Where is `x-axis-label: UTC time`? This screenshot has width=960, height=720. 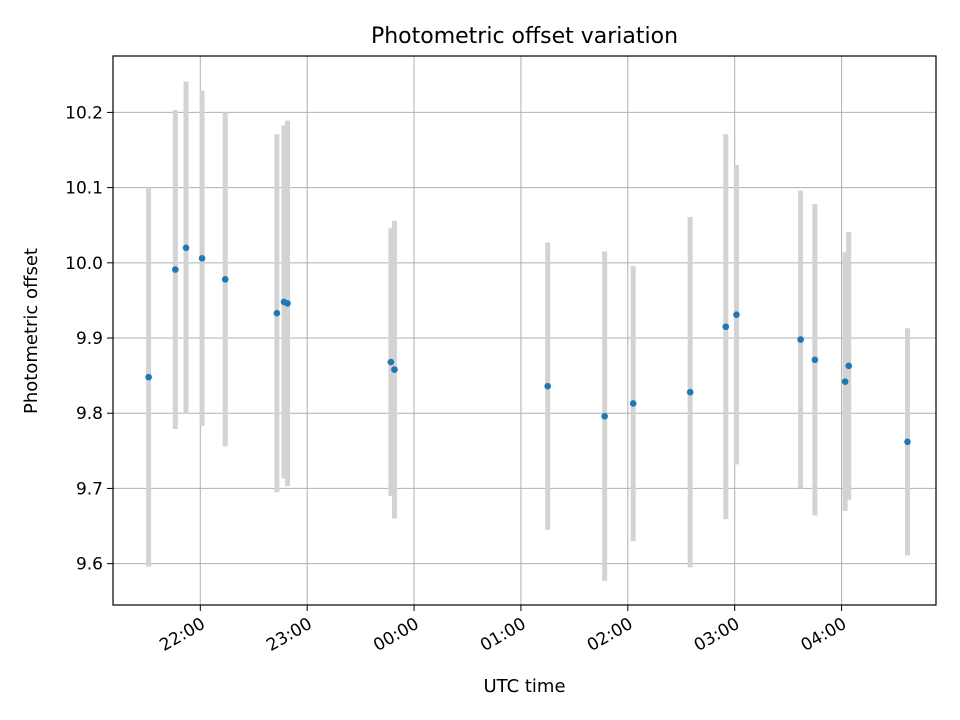 x-axis-label: UTC time is located at coordinates (524, 686).